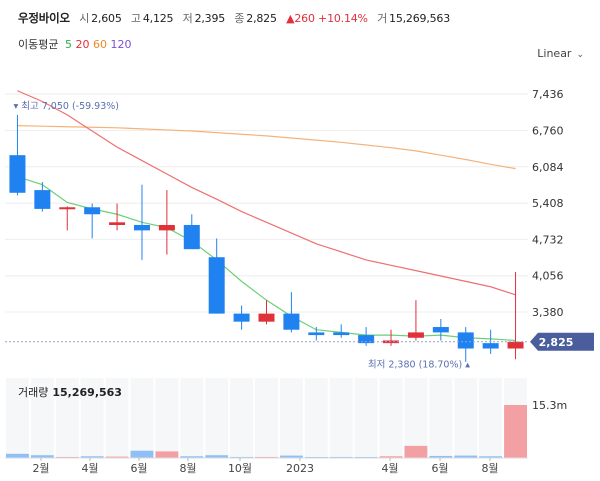 The width and height of the screenshot is (600, 481). What do you see at coordinates (84, 18) in the screenshot?
I see `open-label: 시` at bounding box center [84, 18].